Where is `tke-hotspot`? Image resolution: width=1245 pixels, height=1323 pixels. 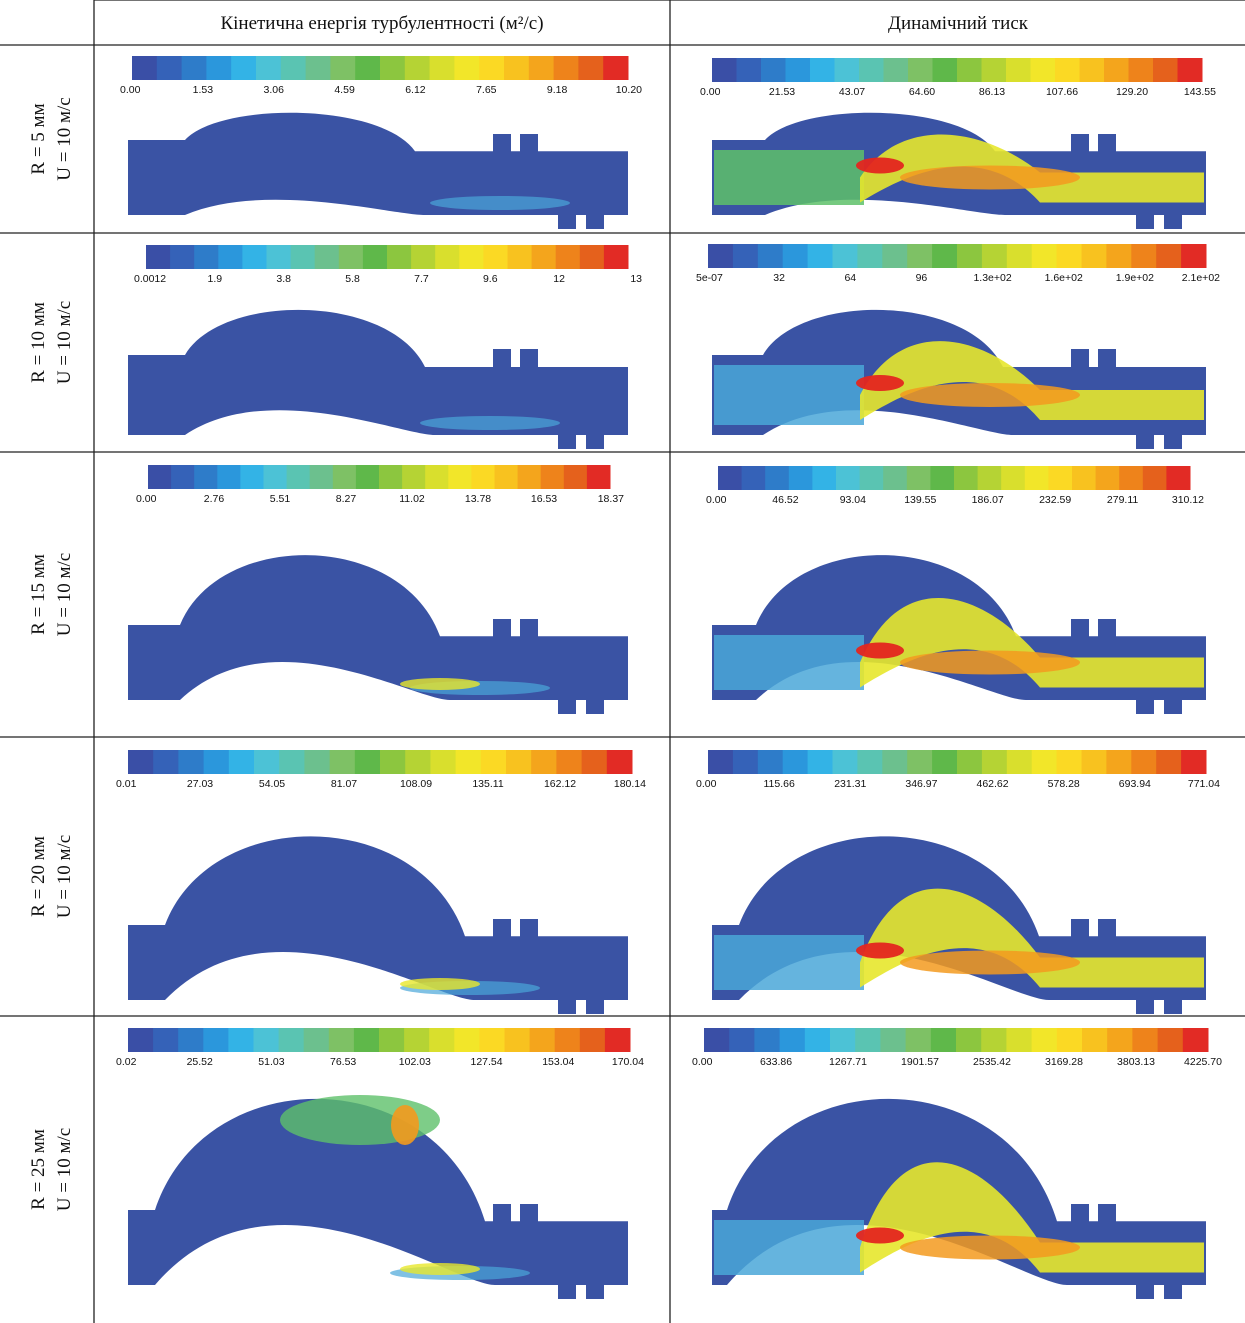 tke-hotspot is located at coordinates (440, 984).